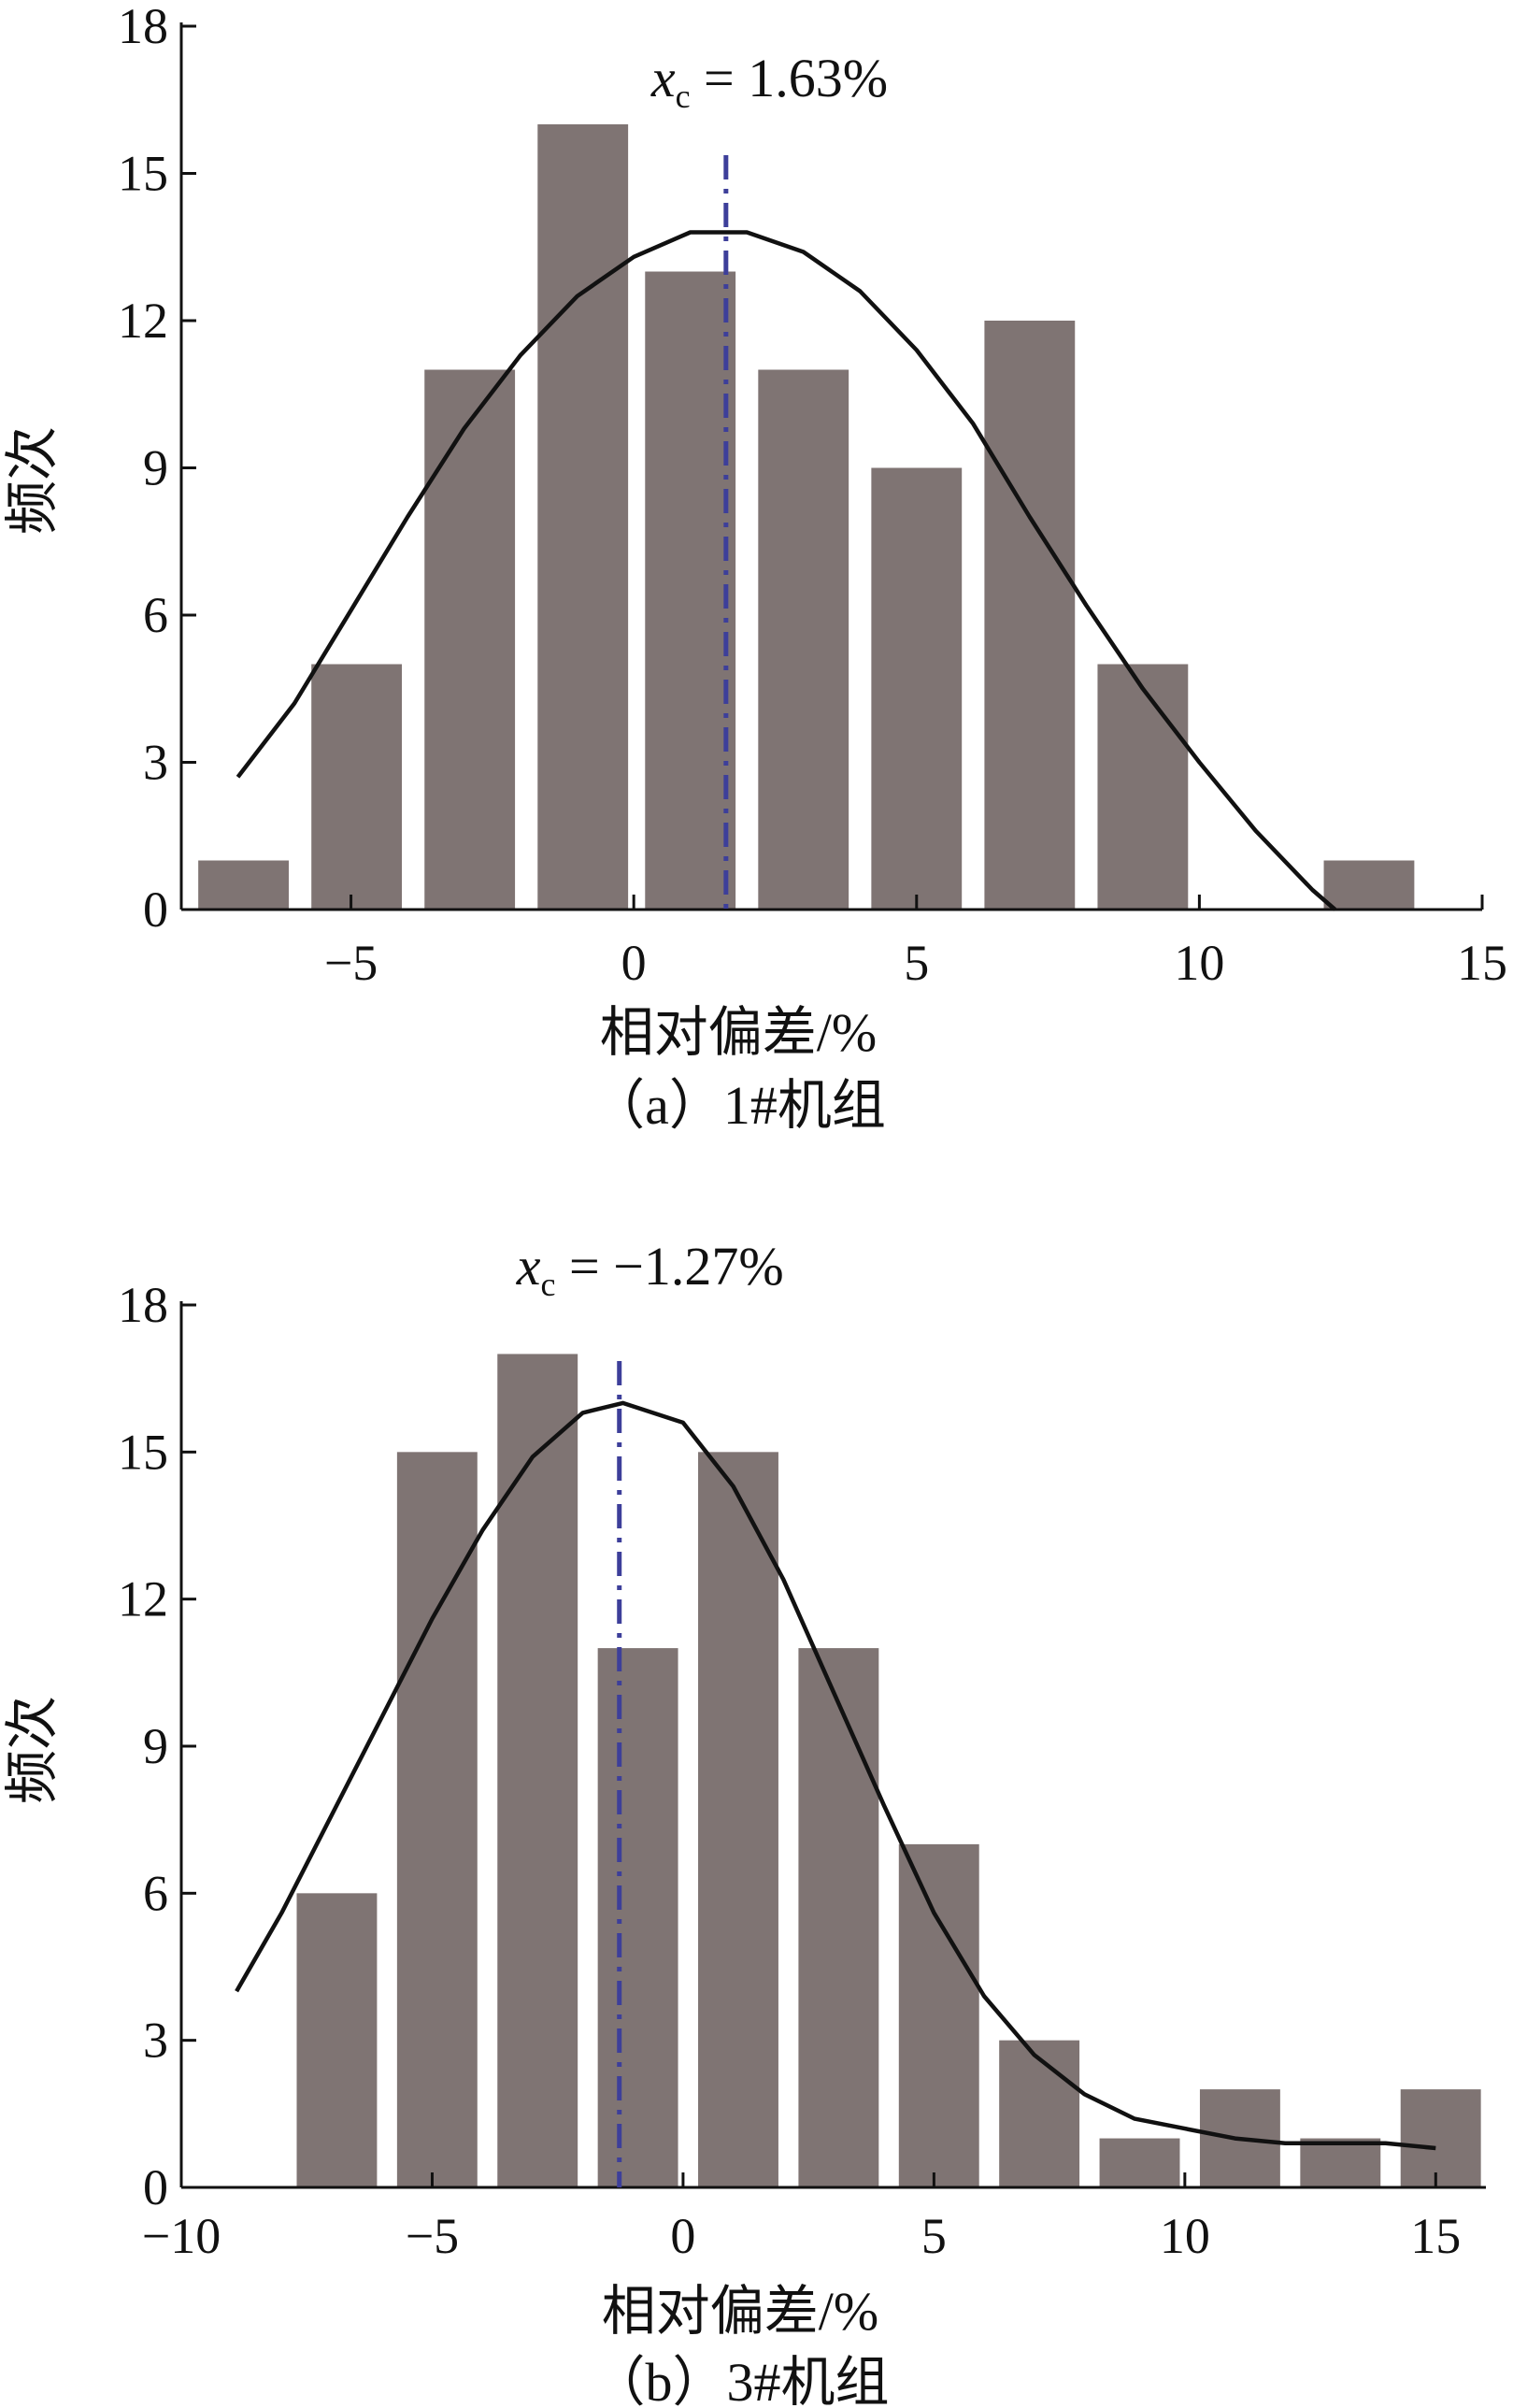 The height and width of the screenshot is (2408, 1513). Describe the element at coordinates (351, 963) in the screenshot. I see `x-tick-label-0: −5` at that location.